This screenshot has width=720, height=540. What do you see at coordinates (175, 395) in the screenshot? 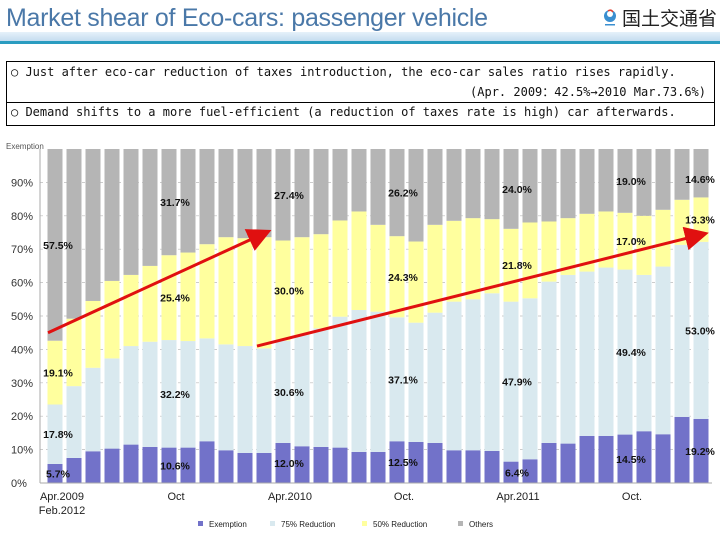
I see `data-label: 32.2%` at bounding box center [175, 395].